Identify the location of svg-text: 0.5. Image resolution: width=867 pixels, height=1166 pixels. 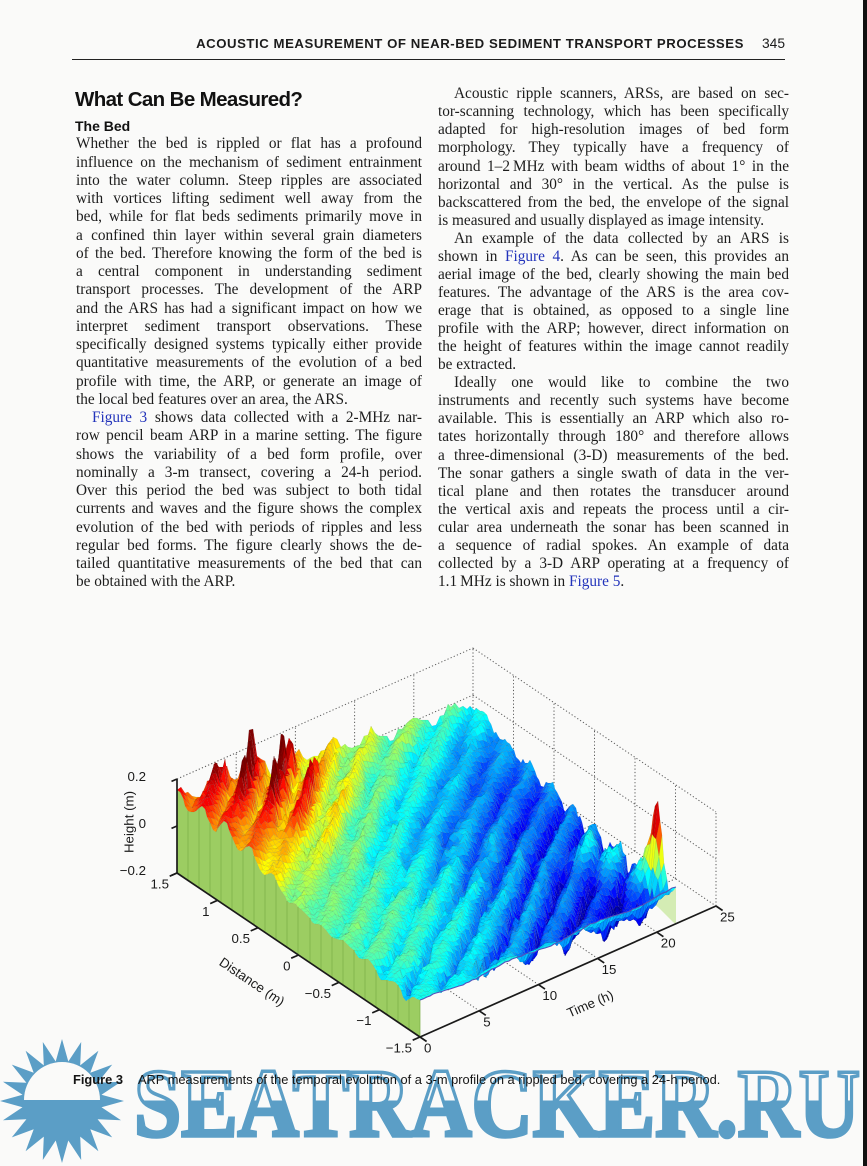
(241, 938).